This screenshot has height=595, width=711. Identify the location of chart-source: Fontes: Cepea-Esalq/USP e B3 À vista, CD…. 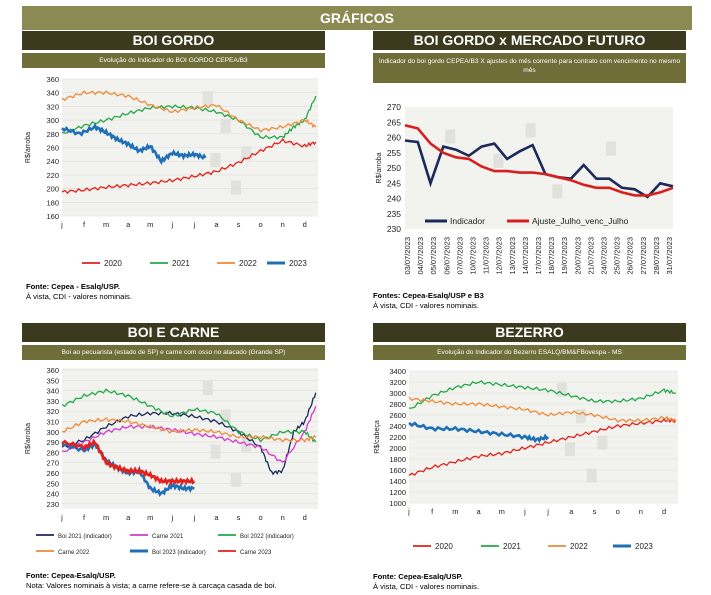
(428, 300).